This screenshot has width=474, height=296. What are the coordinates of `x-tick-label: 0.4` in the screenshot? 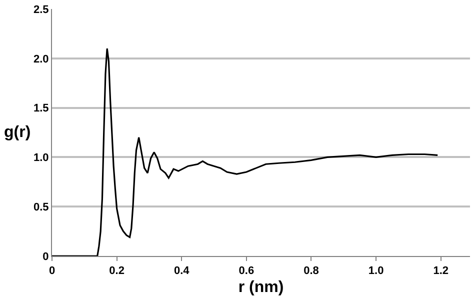 It's located at (182, 271).